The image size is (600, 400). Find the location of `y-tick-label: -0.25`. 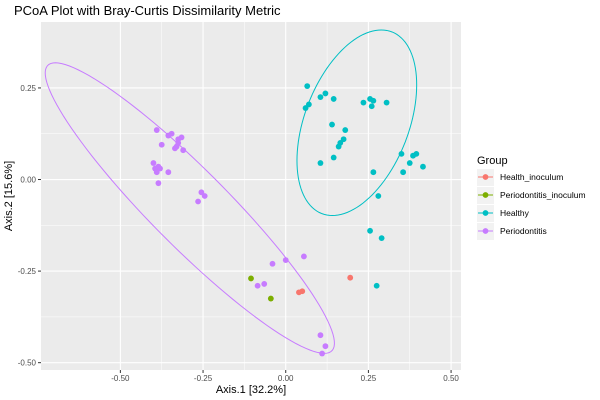

y-tick-label: -0.25 is located at coordinates (27, 271).